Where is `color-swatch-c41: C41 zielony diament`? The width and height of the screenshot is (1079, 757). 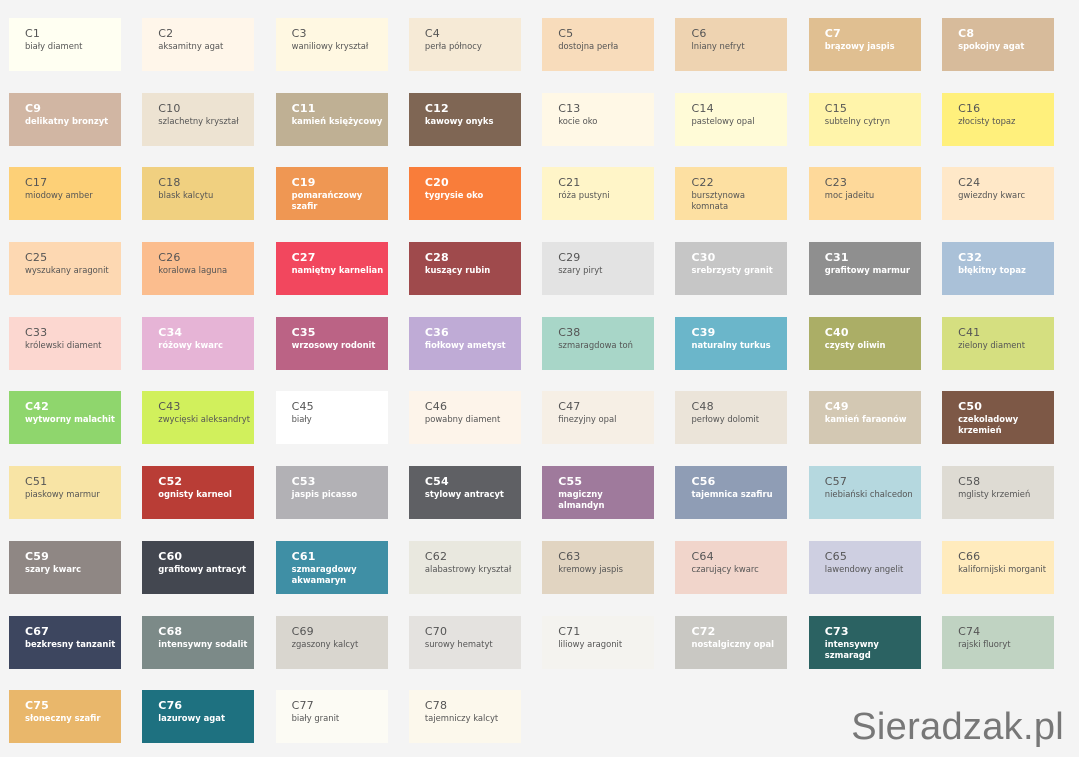 color-swatch-c41: C41 zielony diament is located at coordinates (998, 343).